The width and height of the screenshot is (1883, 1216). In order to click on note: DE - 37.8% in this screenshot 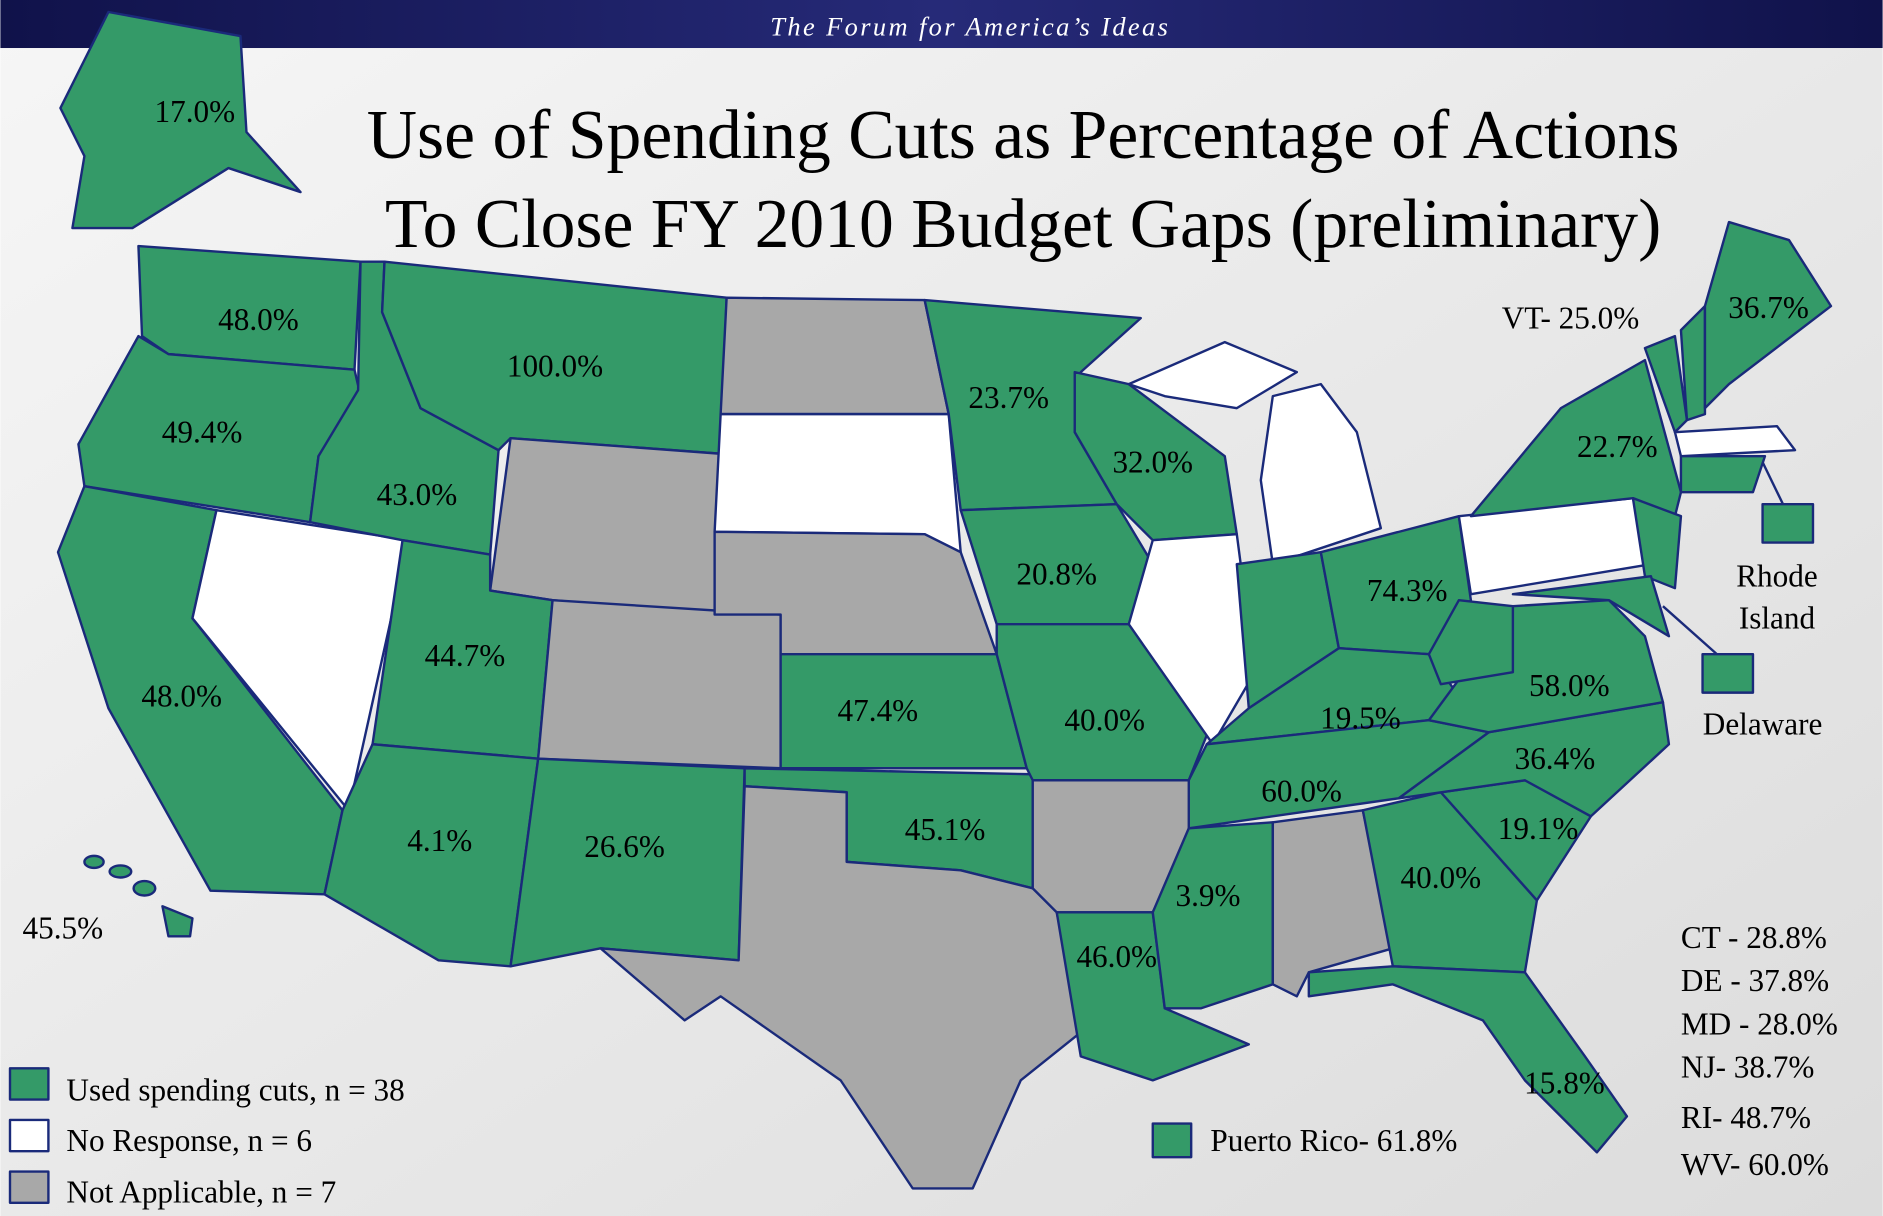, I will do `click(1755, 980)`.